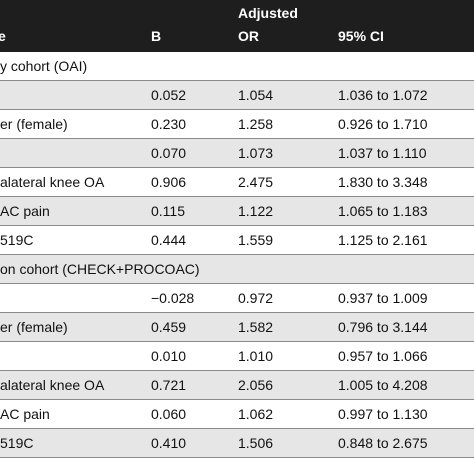 This screenshot has height=474, width=474. Describe the element at coordinates (100, 269) in the screenshot. I see `section-label: on cohort (CHECK+PROCOAC)` at that location.